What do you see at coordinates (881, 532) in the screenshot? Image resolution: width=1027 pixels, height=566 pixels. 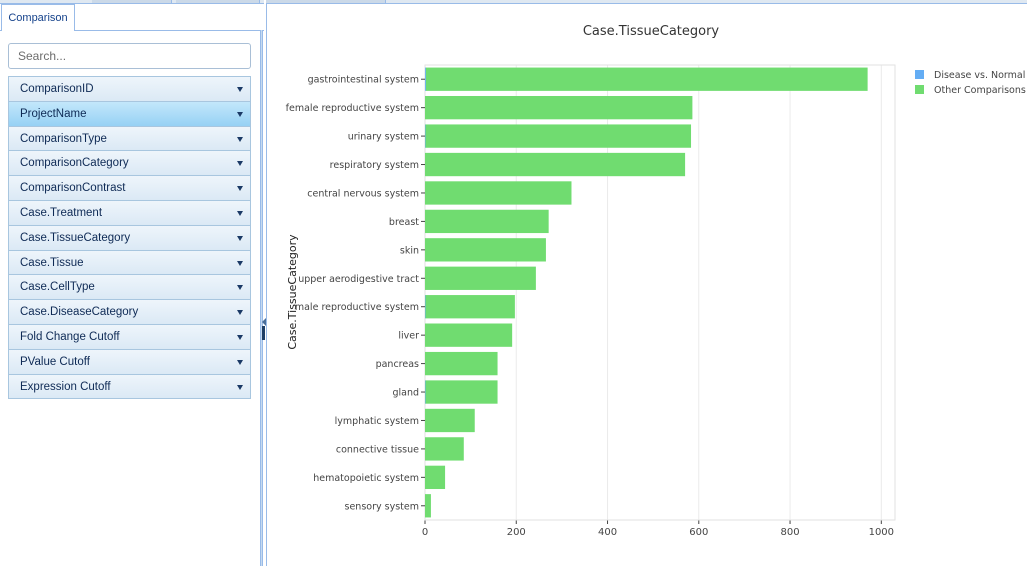 I see `x-tick-label: 1000` at bounding box center [881, 532].